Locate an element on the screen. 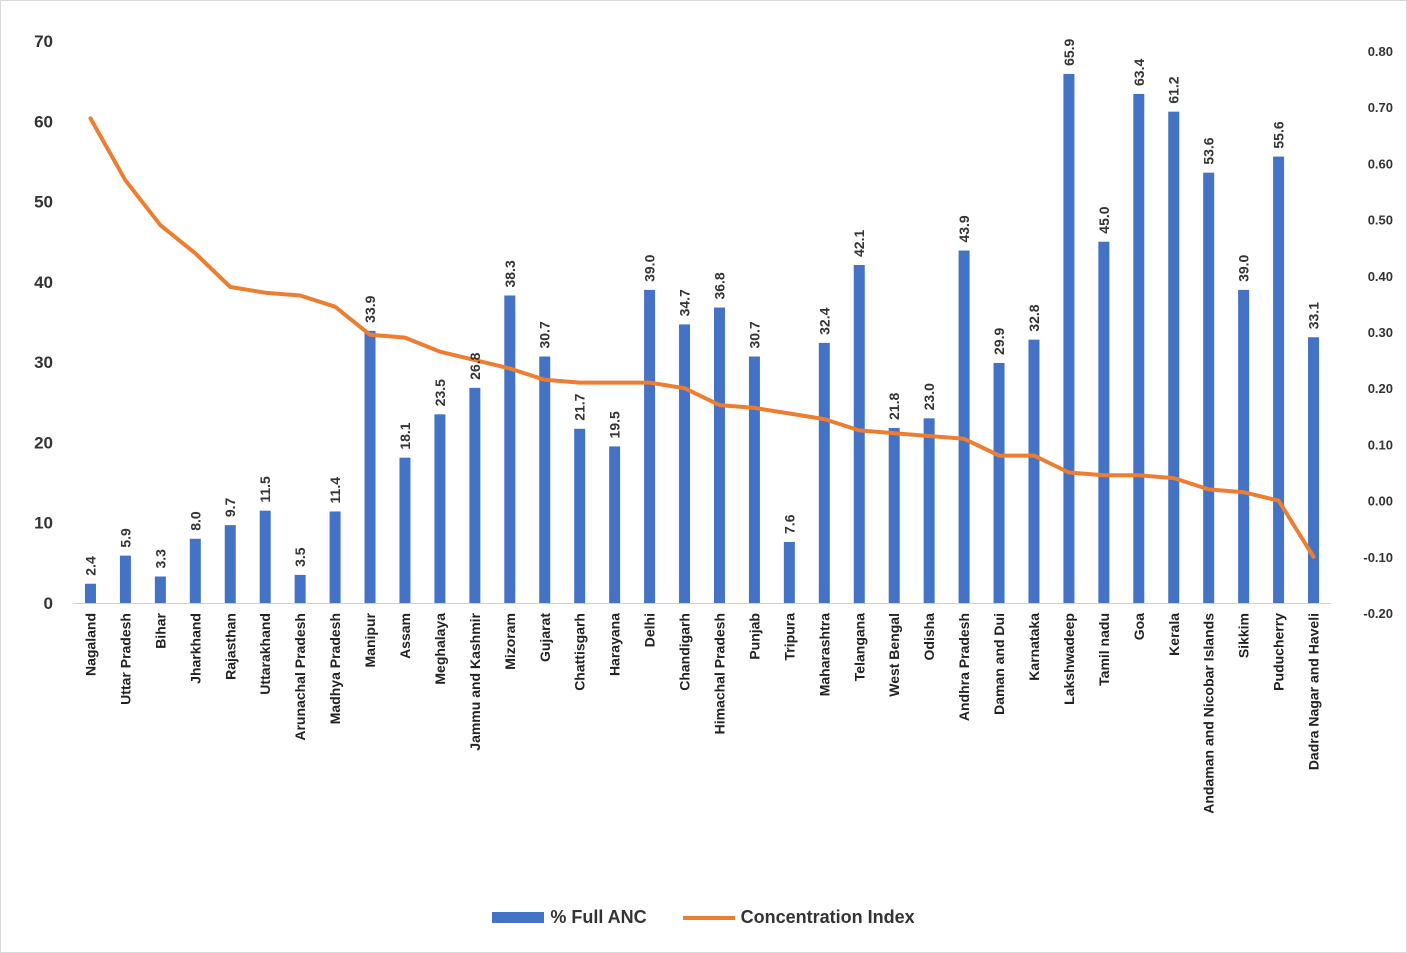 The height and width of the screenshot is (953, 1407). left-axis-tick-label: 20 is located at coordinates (43, 442).